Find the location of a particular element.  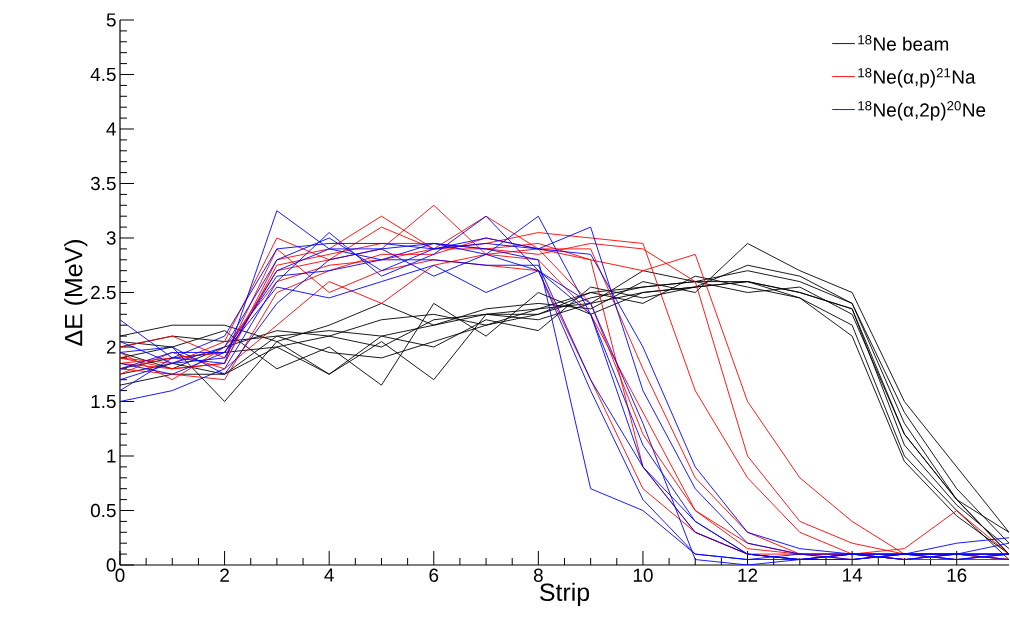

legend-label: $^{18}$Ne(α,p)$^{21}$Na is located at coordinates (917, 78).